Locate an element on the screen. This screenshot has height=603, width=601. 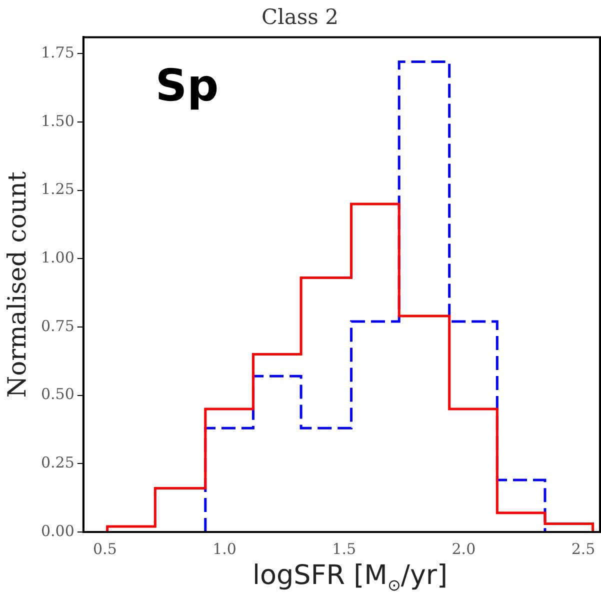
y-tick-label: 1.75 is located at coordinates (57, 52).